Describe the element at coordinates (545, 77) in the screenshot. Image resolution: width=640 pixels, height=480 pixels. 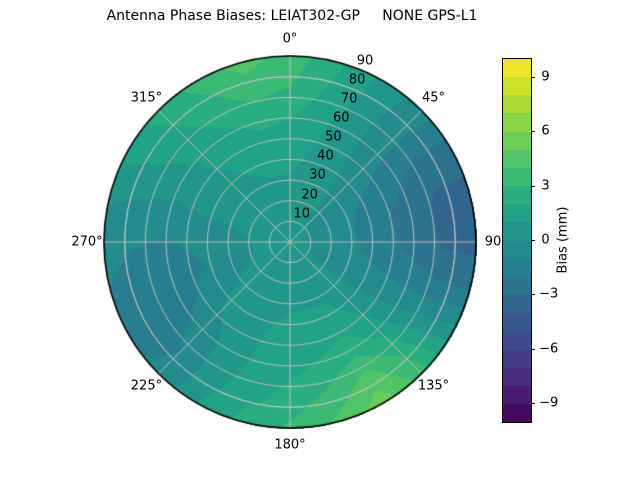
I see `colorbar-tick-label: 9` at that location.